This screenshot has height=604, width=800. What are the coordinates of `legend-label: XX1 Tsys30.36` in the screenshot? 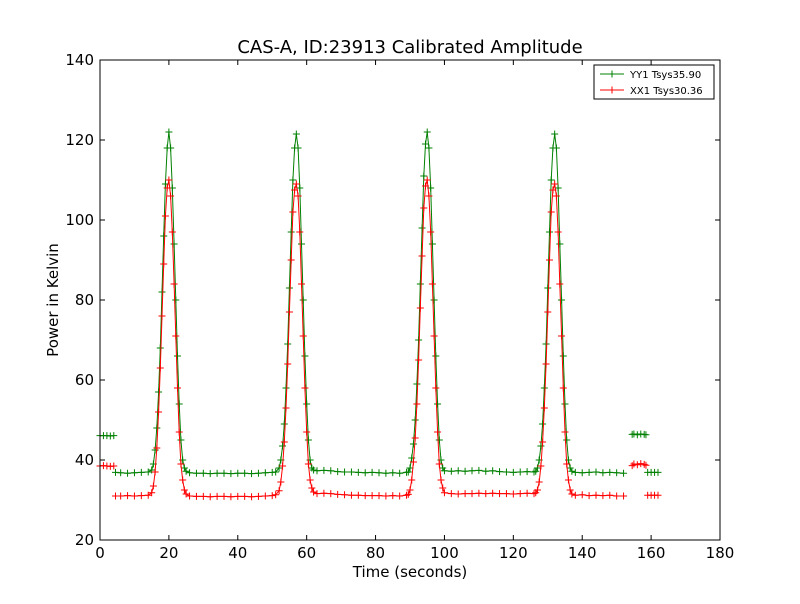 It's located at (666, 91).